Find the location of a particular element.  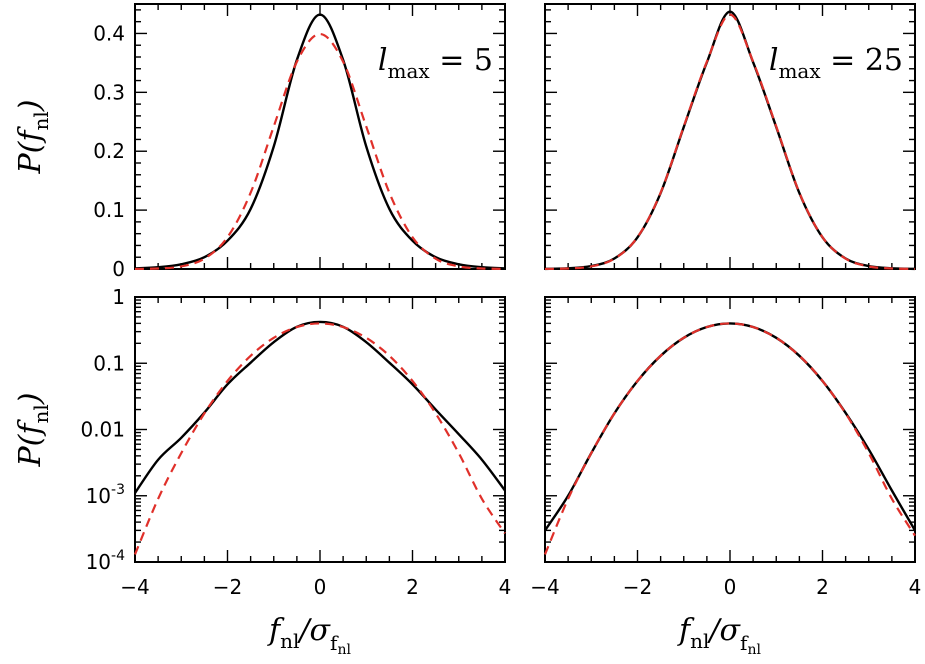

y-tick-label: 0 is located at coordinates (118, 269).